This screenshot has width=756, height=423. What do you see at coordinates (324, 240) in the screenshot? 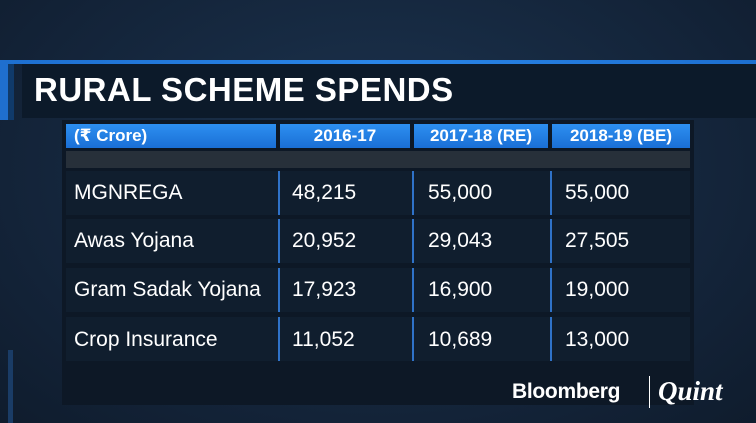
I see `cell-value: 20,952` at bounding box center [324, 240].